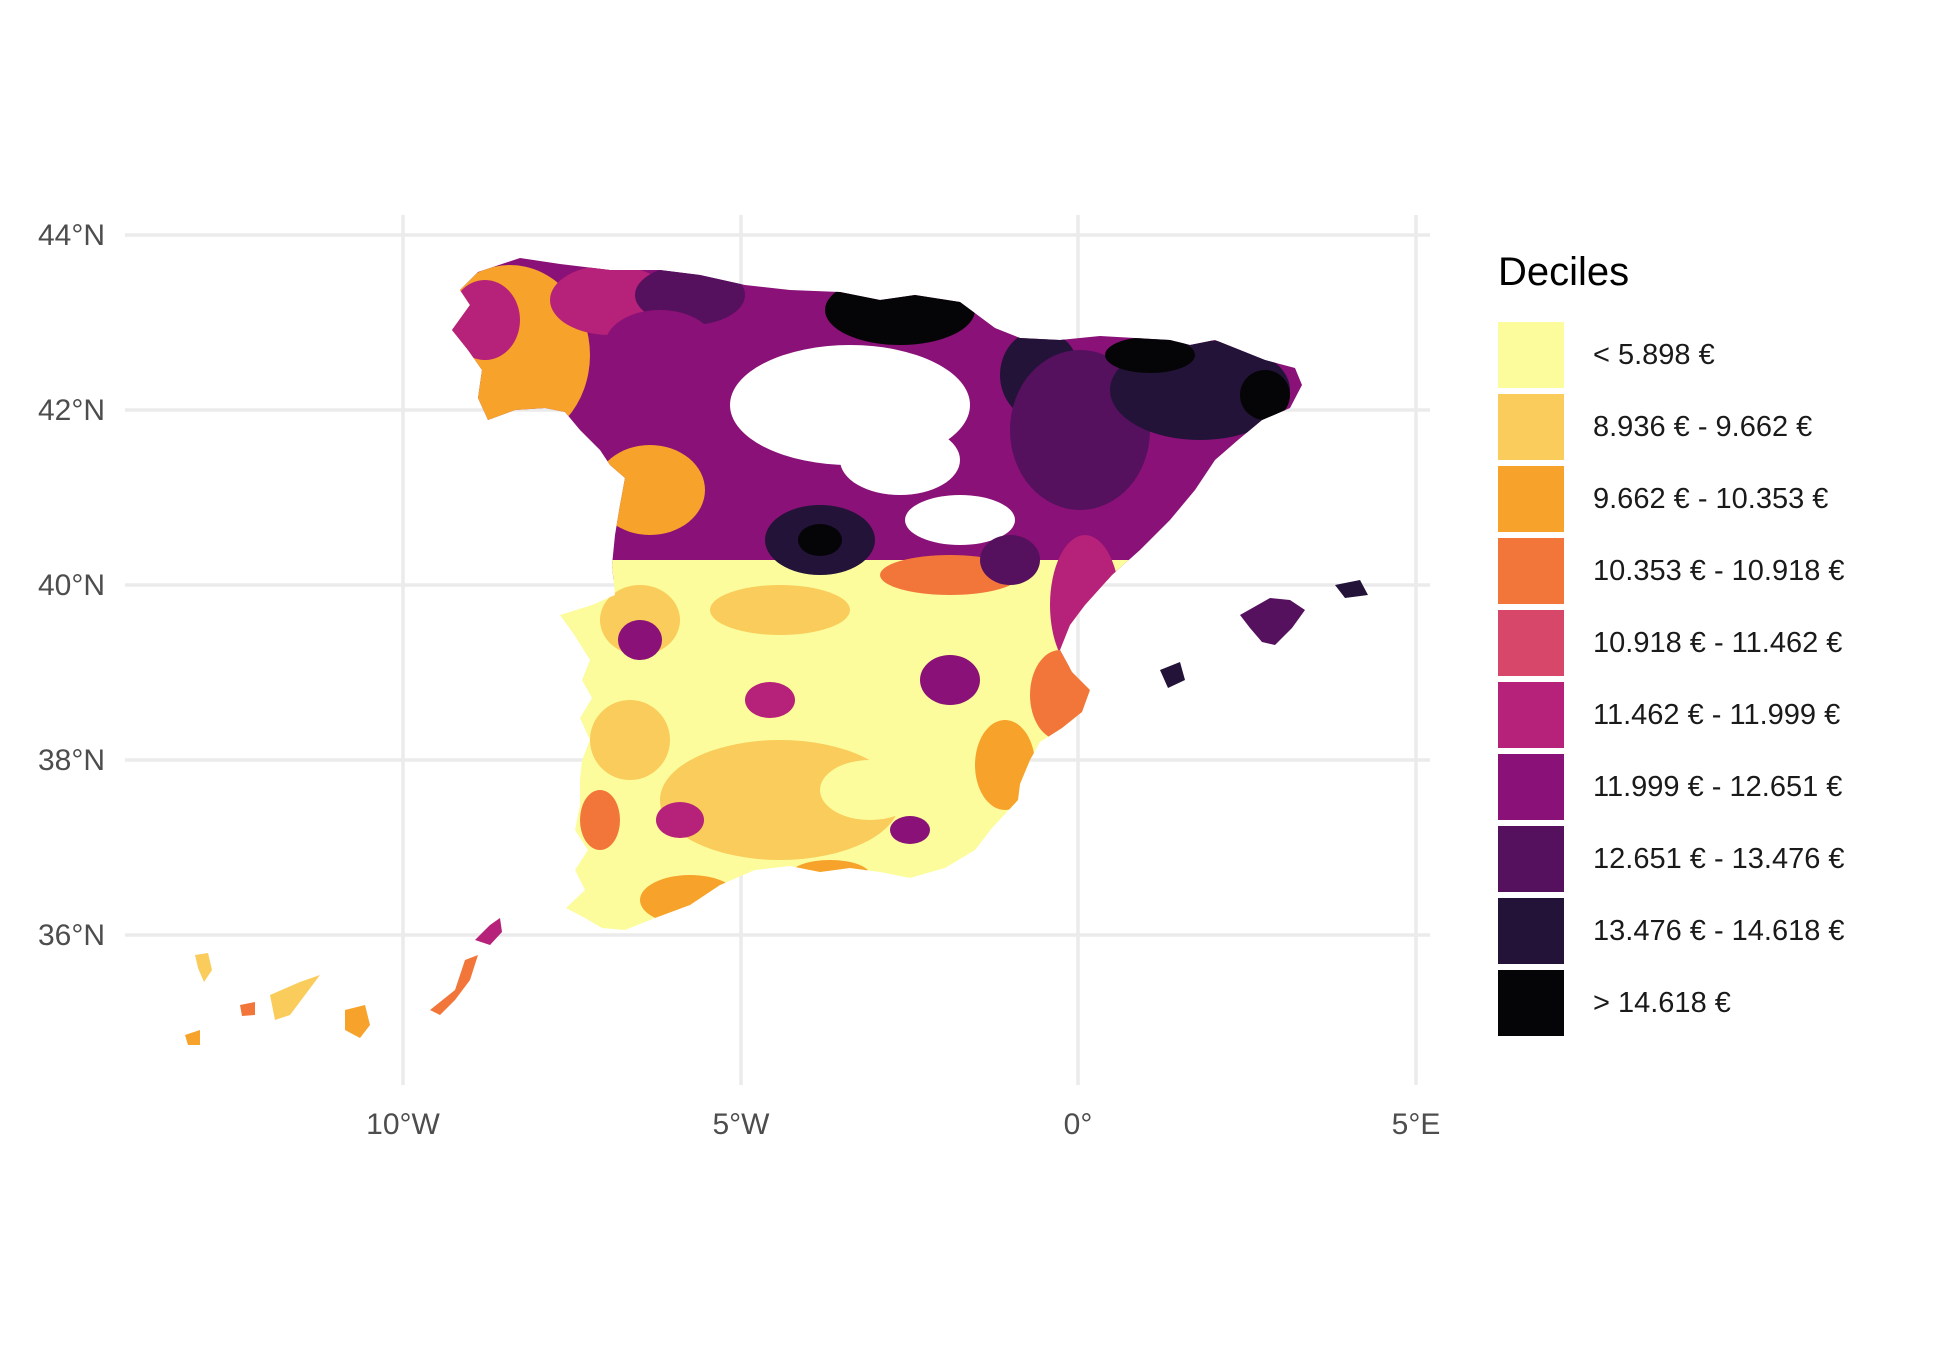  Describe the element at coordinates (1172, 675) in the screenshot. I see `island-ibiza` at that location.